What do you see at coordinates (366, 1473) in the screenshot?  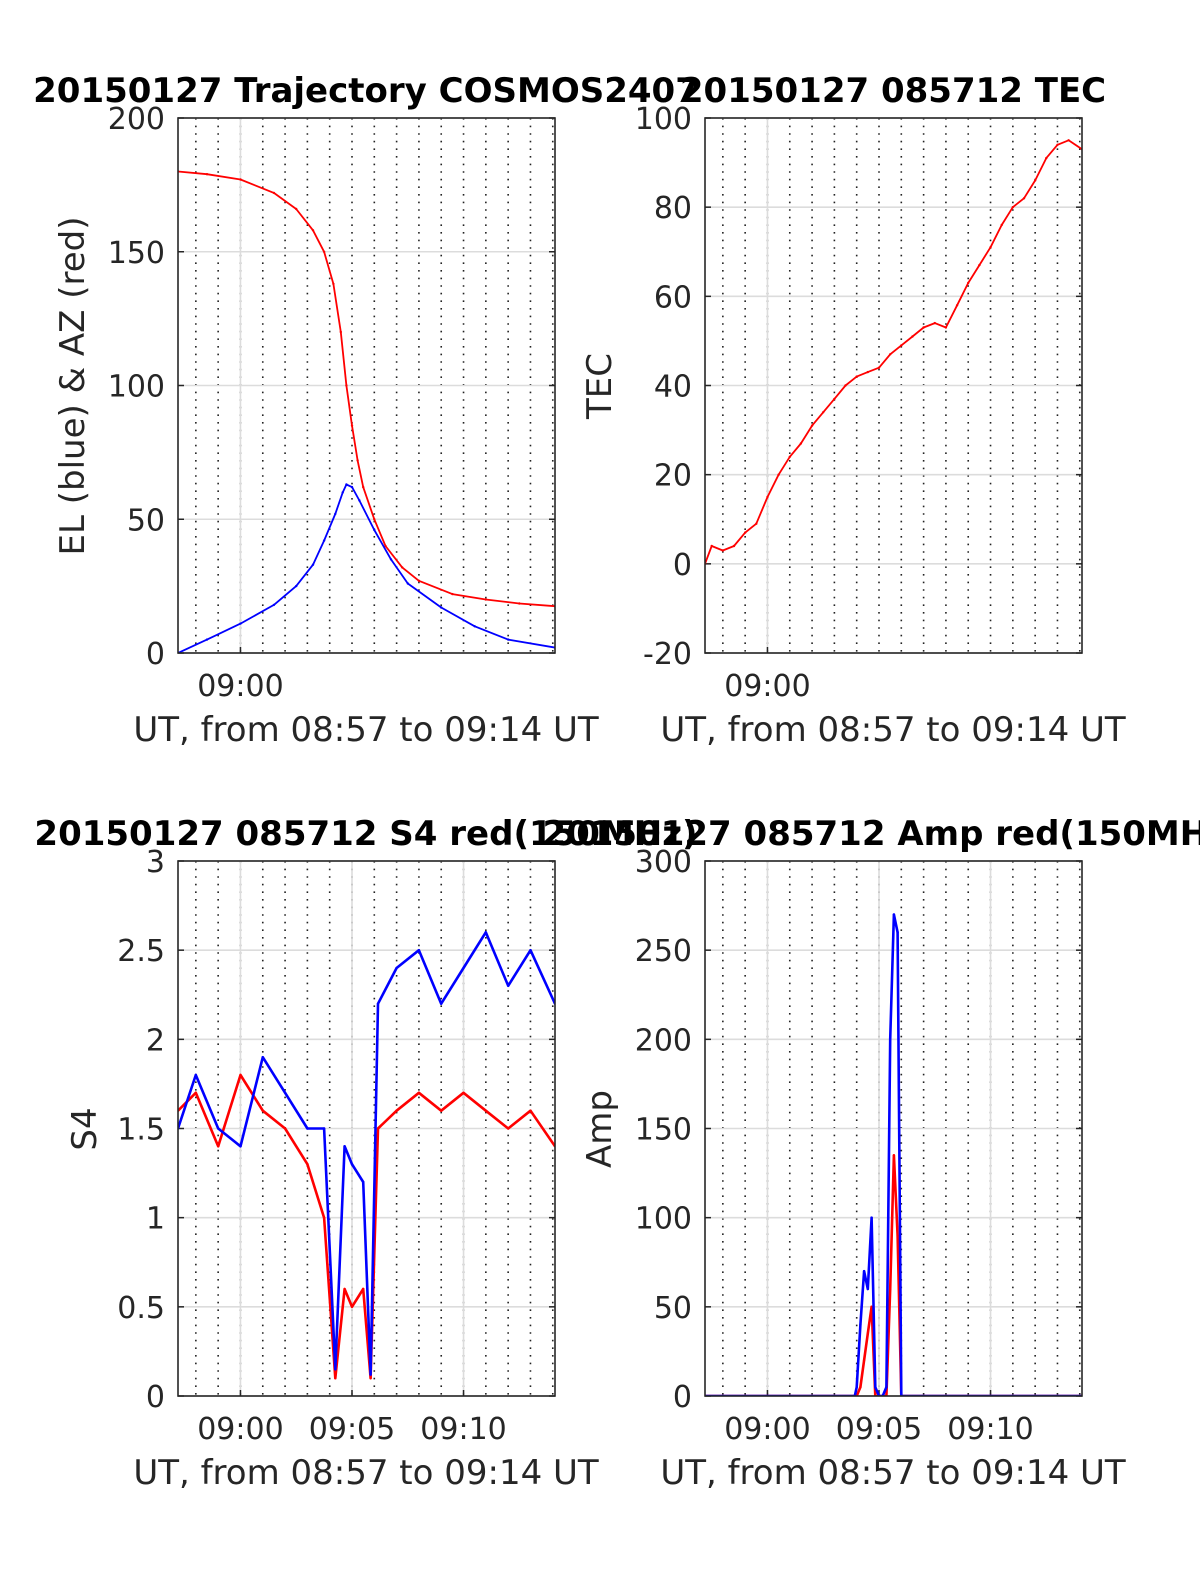 I see `s4-xlabel: UT, from 08:57 to 09:14 UT` at bounding box center [366, 1473].